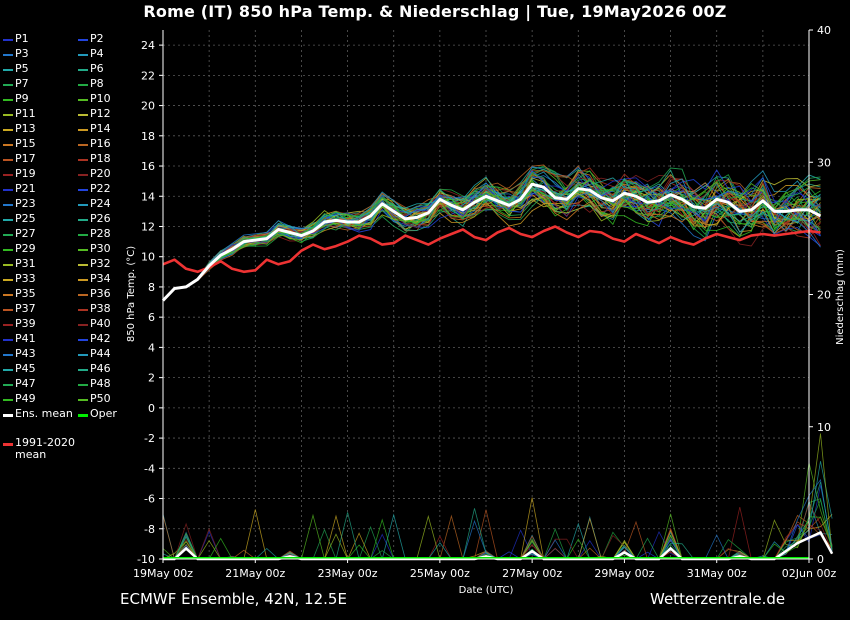  Describe the element at coordinates (100, 233) in the screenshot. I see `legend-label: P28` at that location.